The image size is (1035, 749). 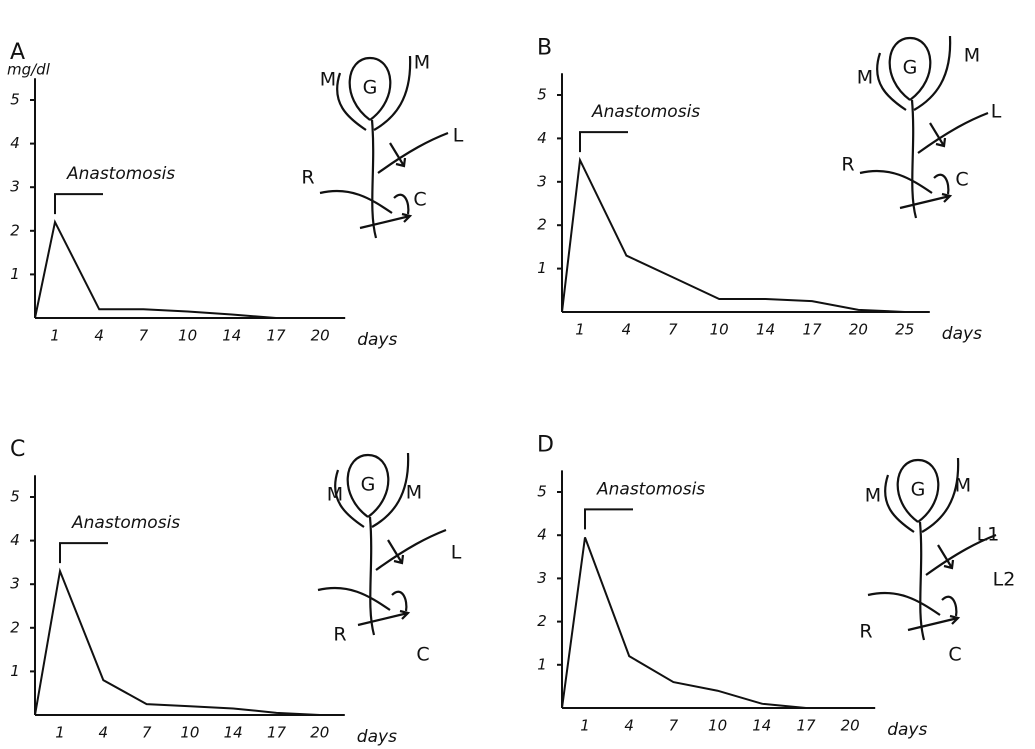 What do you see at coordinates (1004, 580) in the screenshot?
I see `diagram-label: L2` at bounding box center [1004, 580].